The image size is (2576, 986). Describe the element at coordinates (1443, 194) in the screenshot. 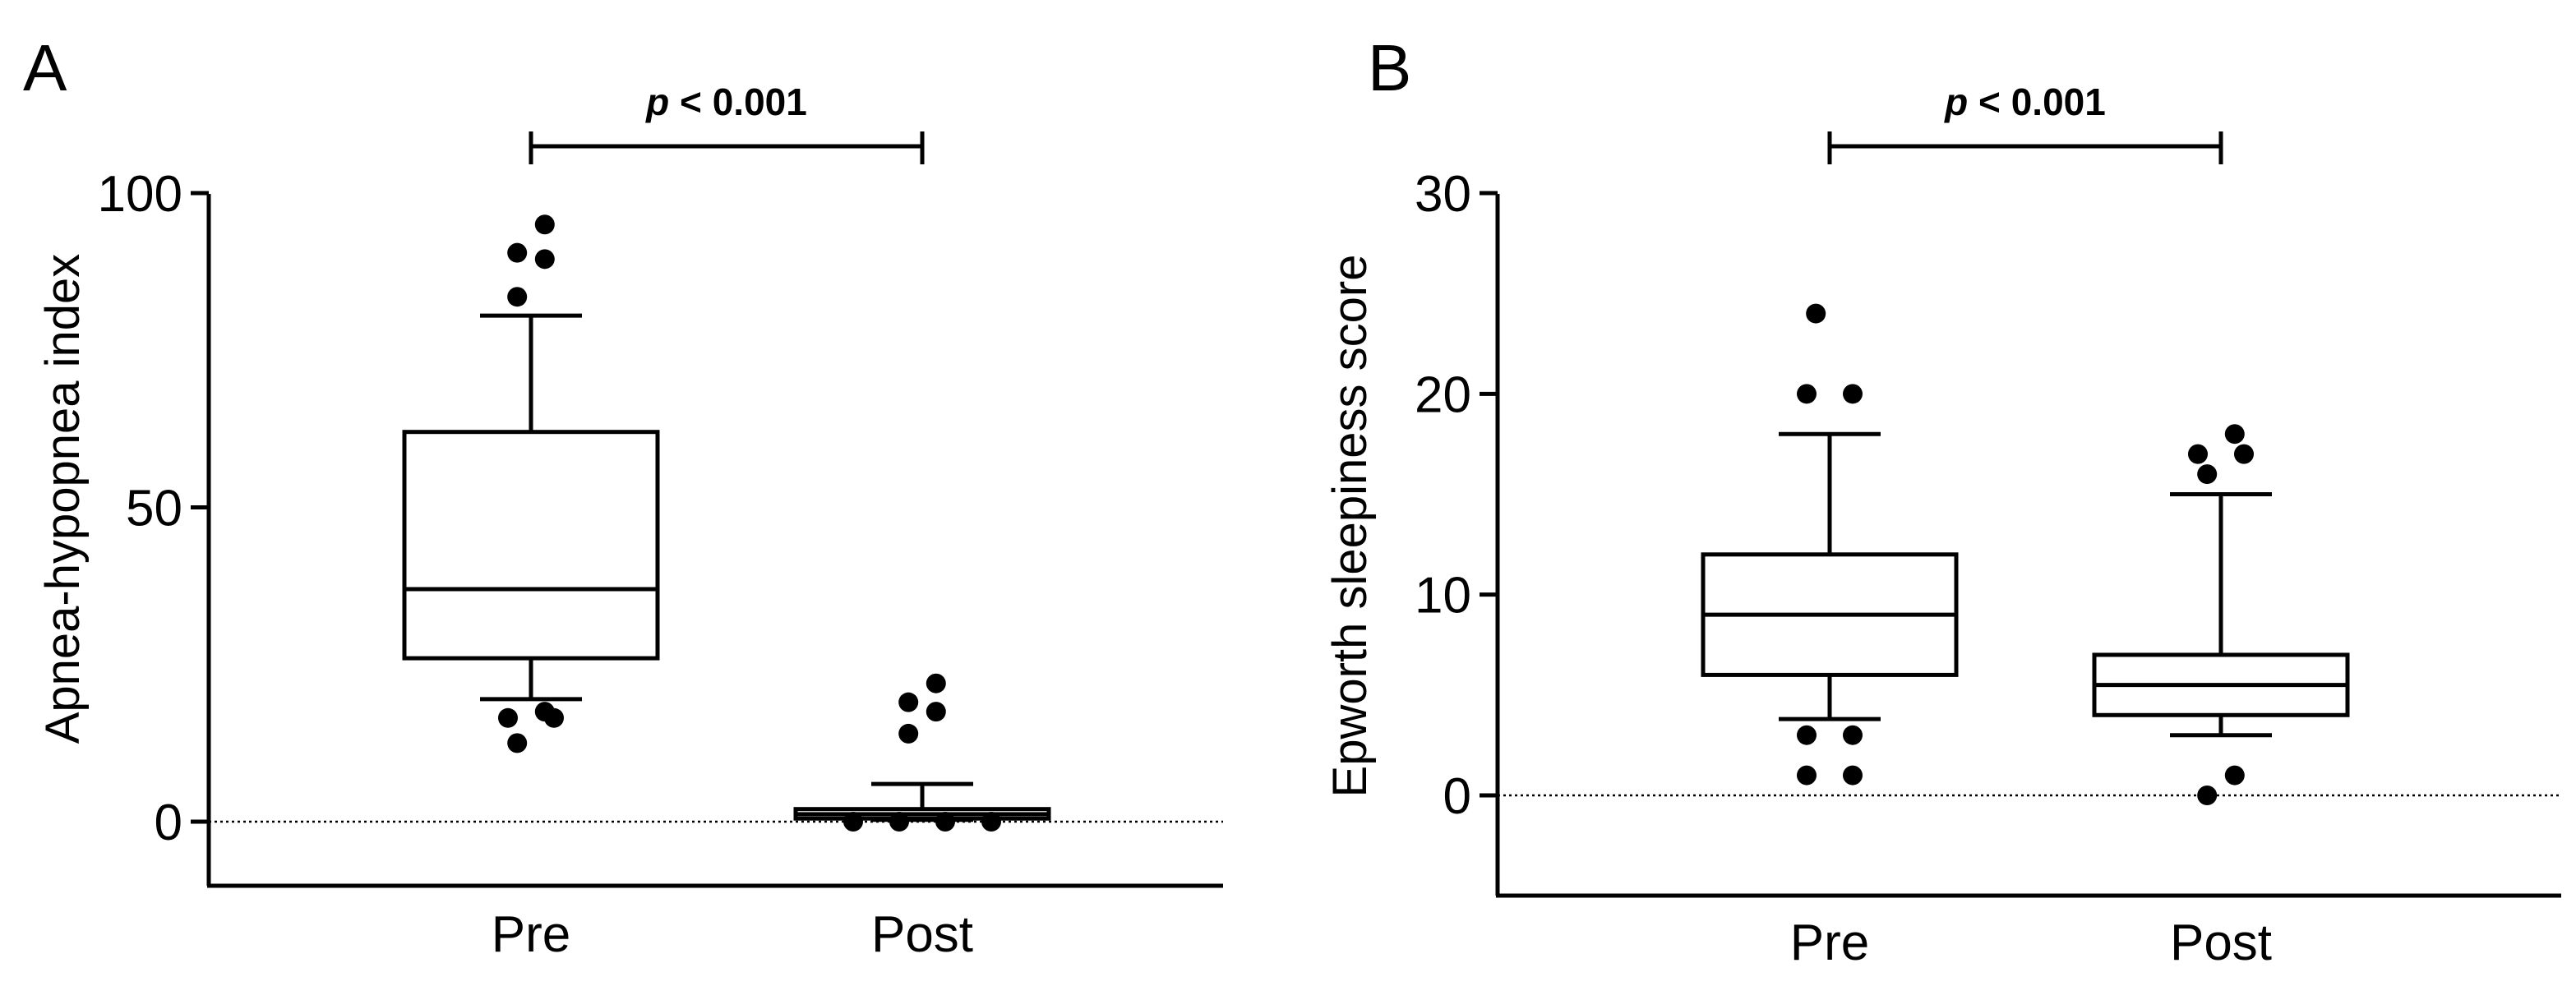

I see `y-tick-label: 30` at that location.